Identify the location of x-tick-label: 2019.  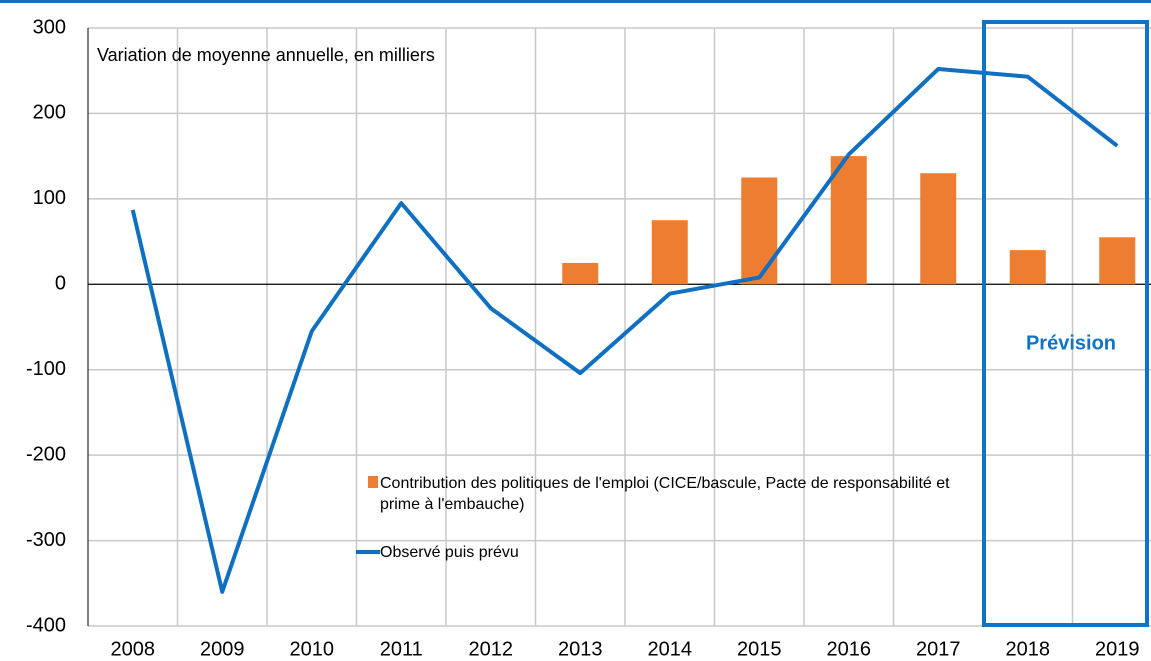
(1117, 649).